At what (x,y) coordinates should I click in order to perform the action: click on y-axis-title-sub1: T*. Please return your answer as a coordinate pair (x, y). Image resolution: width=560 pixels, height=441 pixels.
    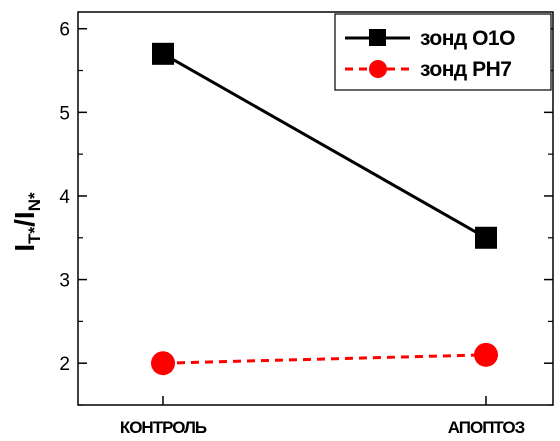
    Looking at the image, I should click on (34, 234).